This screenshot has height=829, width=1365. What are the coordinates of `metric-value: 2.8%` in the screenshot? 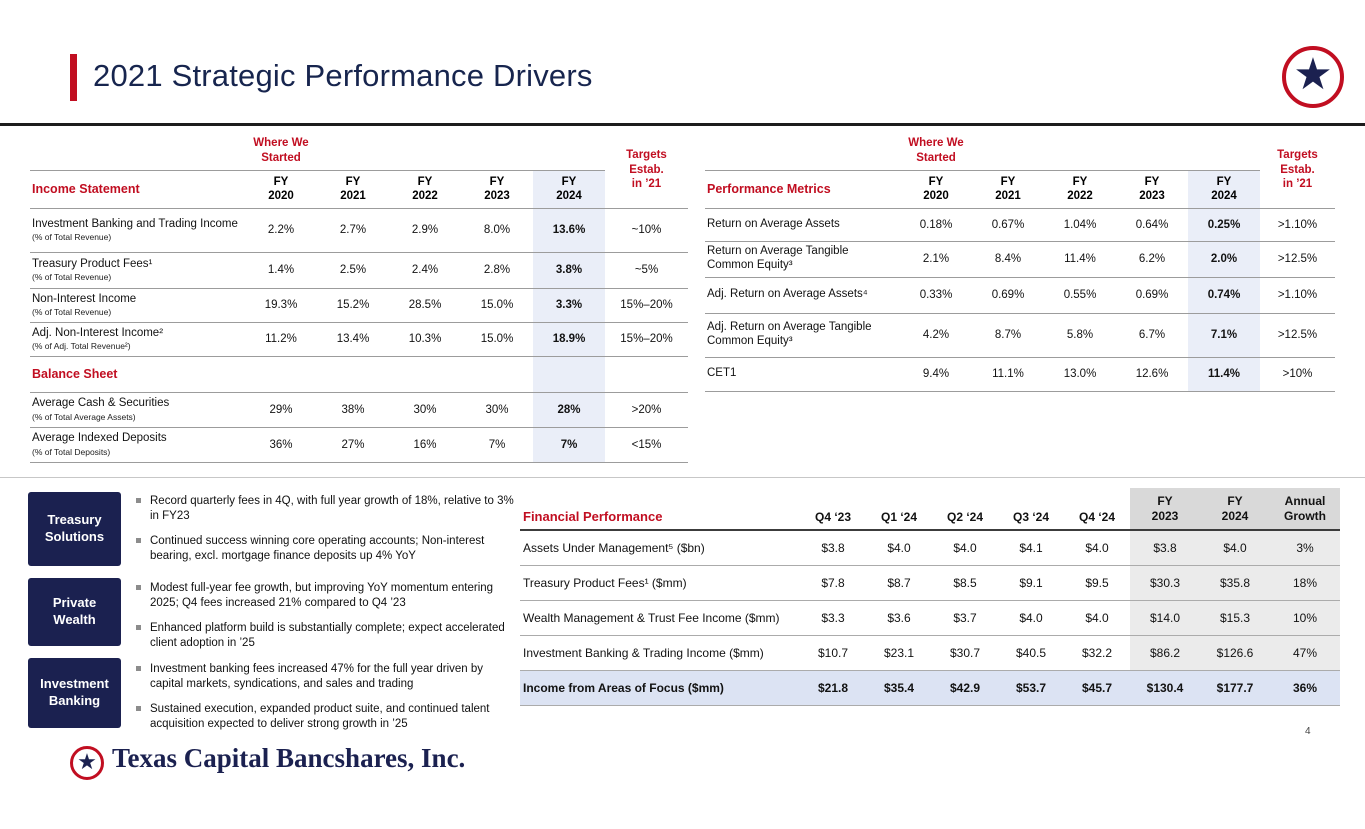 It's located at (497, 270).